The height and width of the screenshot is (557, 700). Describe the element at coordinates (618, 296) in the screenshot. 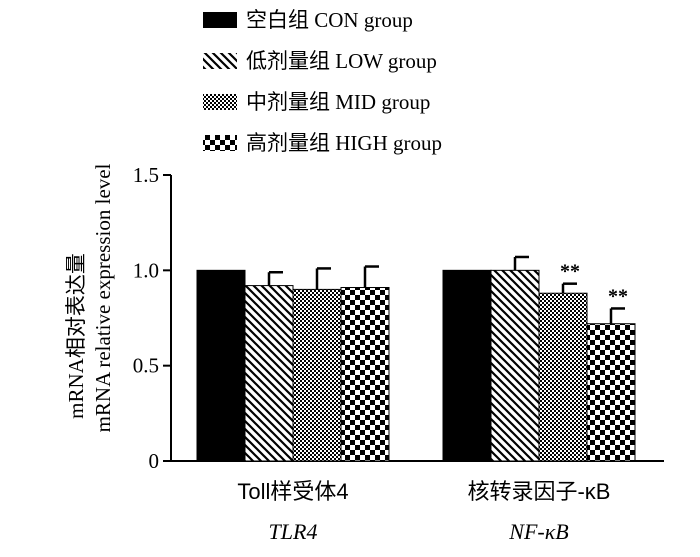

I see `significance-label-1-3: **` at that location.